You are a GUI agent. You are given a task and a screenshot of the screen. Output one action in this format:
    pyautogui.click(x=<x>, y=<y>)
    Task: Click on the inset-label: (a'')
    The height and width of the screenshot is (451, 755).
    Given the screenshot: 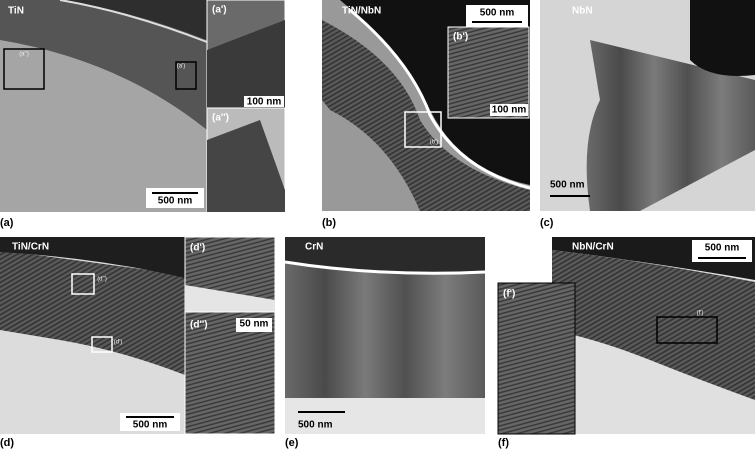 What is the action you would take?
    pyautogui.click(x=220, y=118)
    